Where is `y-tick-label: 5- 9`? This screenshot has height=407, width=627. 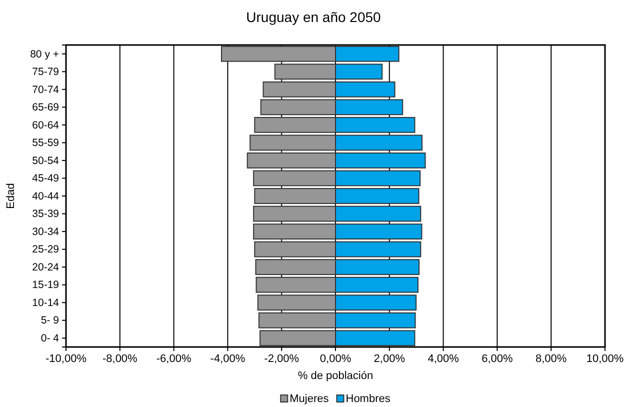 y-tick-label: 5- 9 is located at coordinates (50, 320).